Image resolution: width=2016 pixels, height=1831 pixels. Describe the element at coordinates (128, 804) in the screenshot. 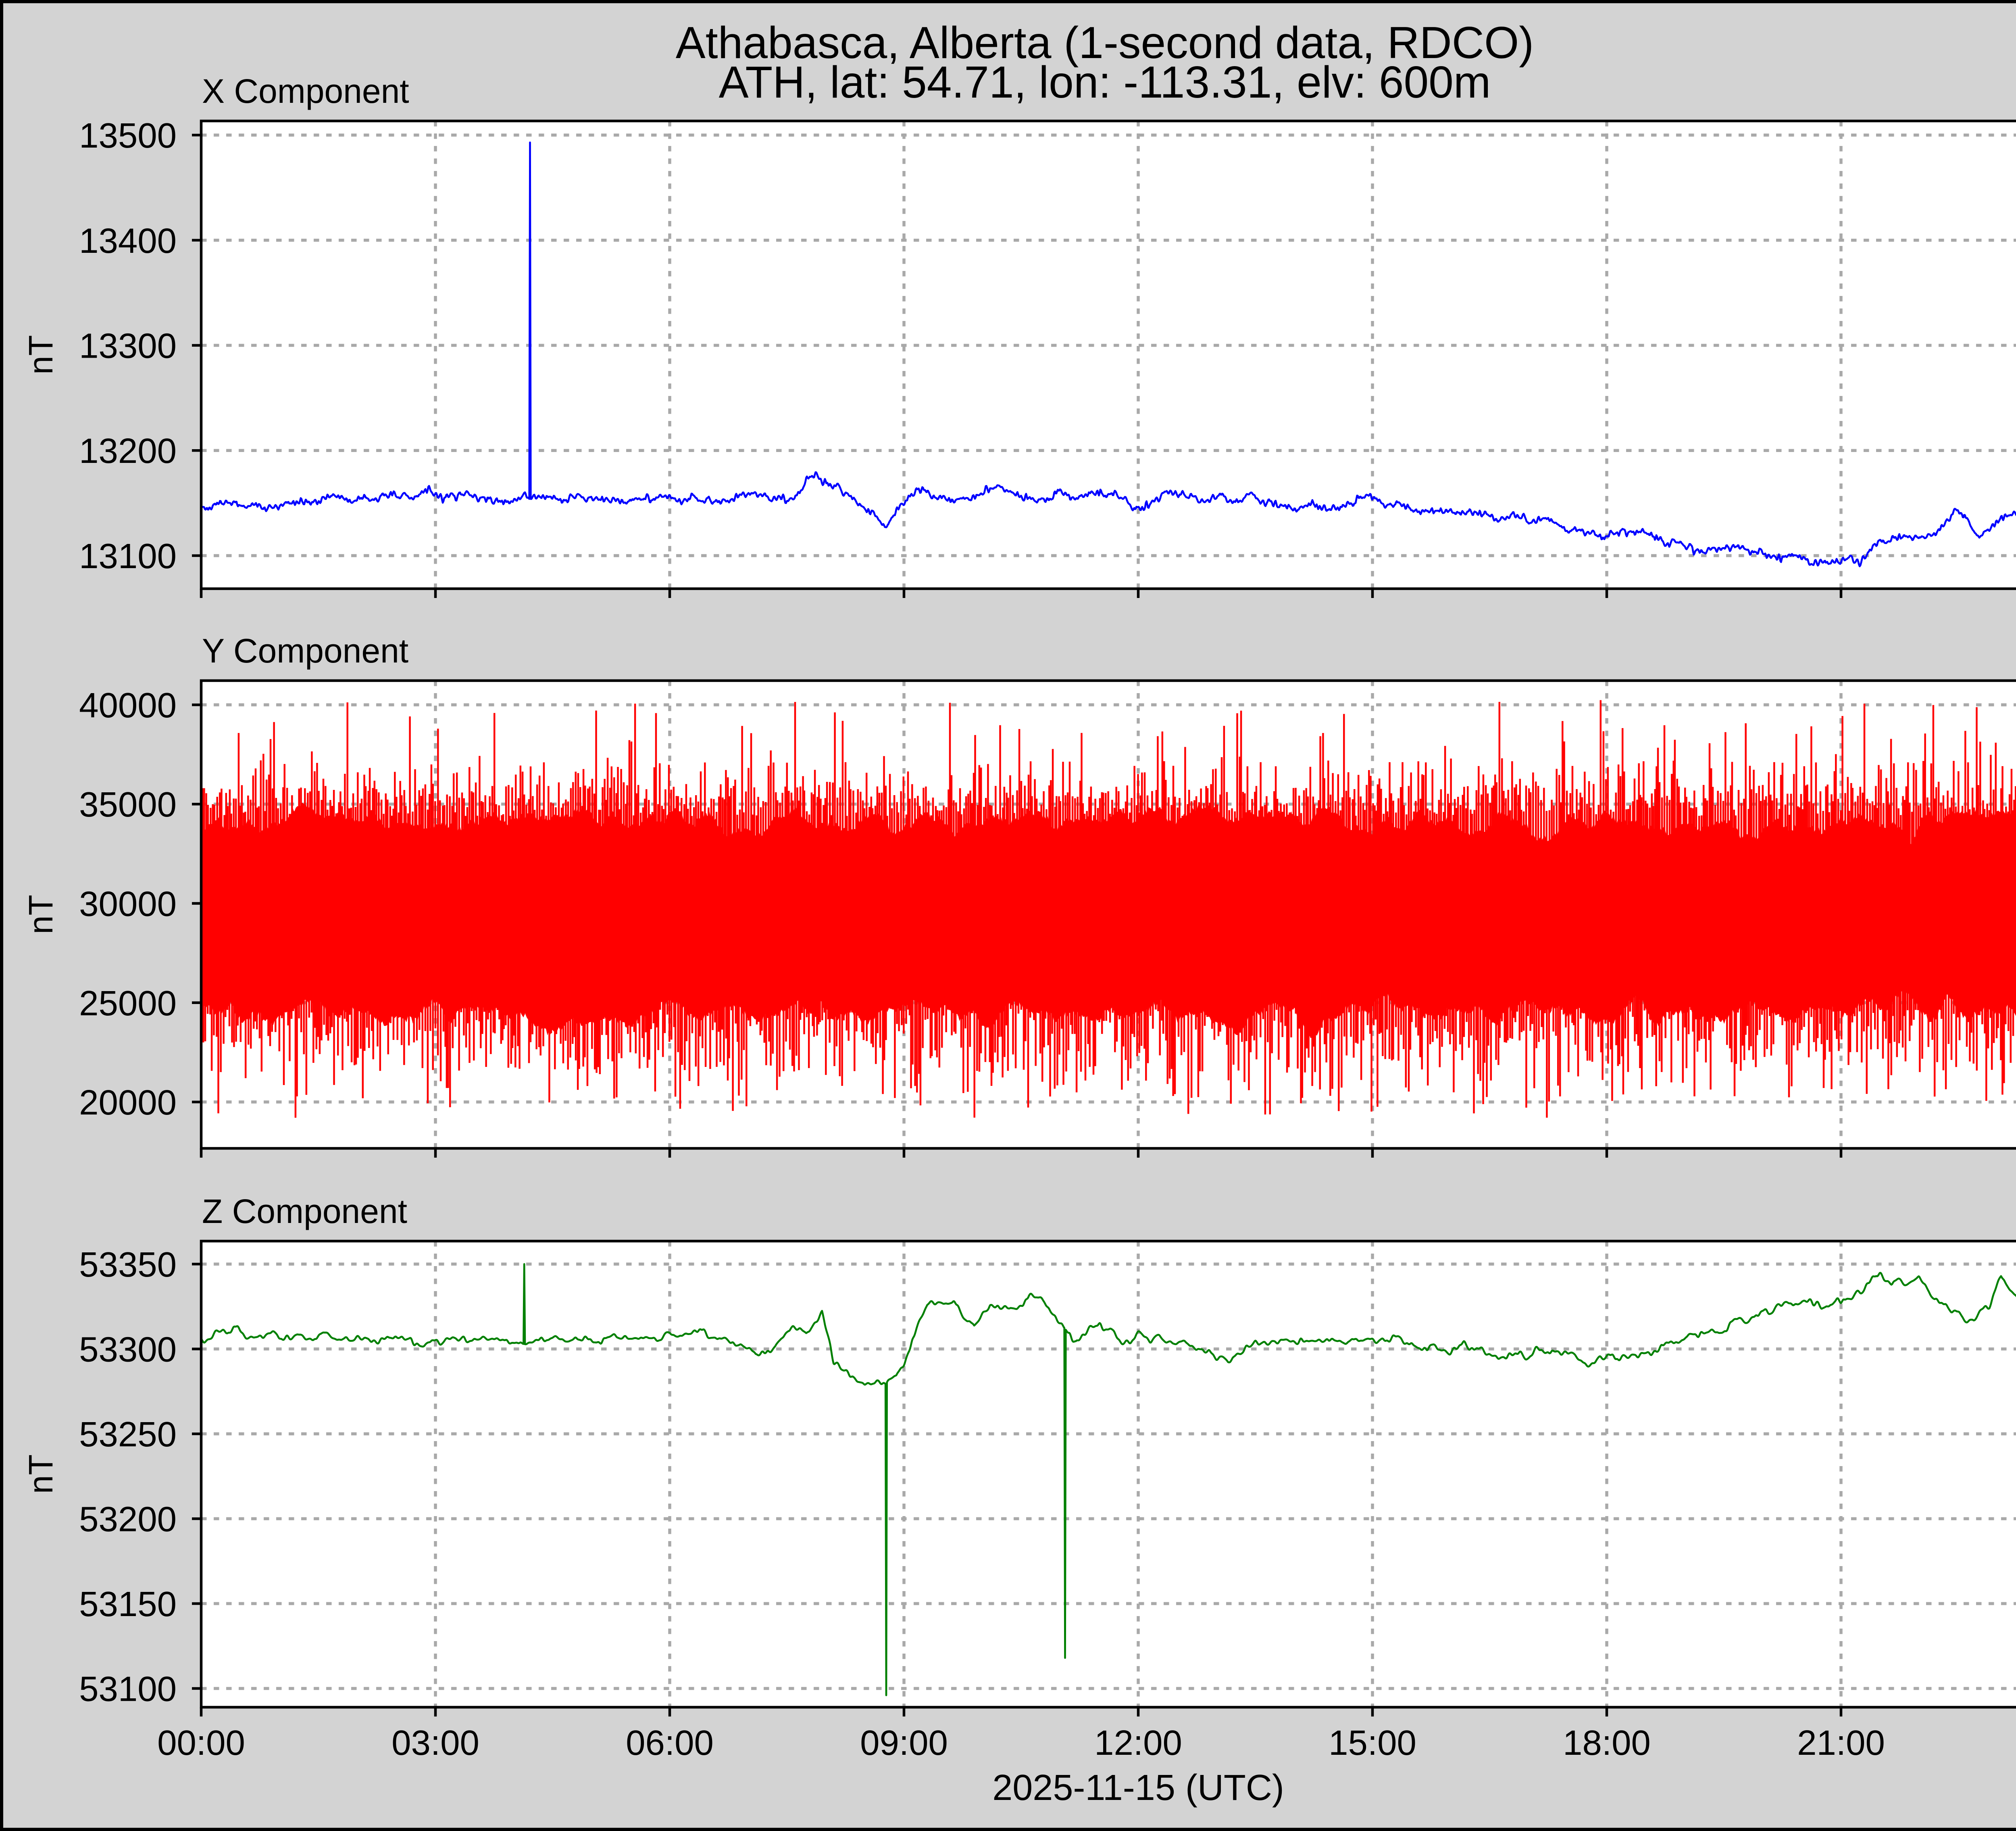

I see `svg-text: 35000` at that location.